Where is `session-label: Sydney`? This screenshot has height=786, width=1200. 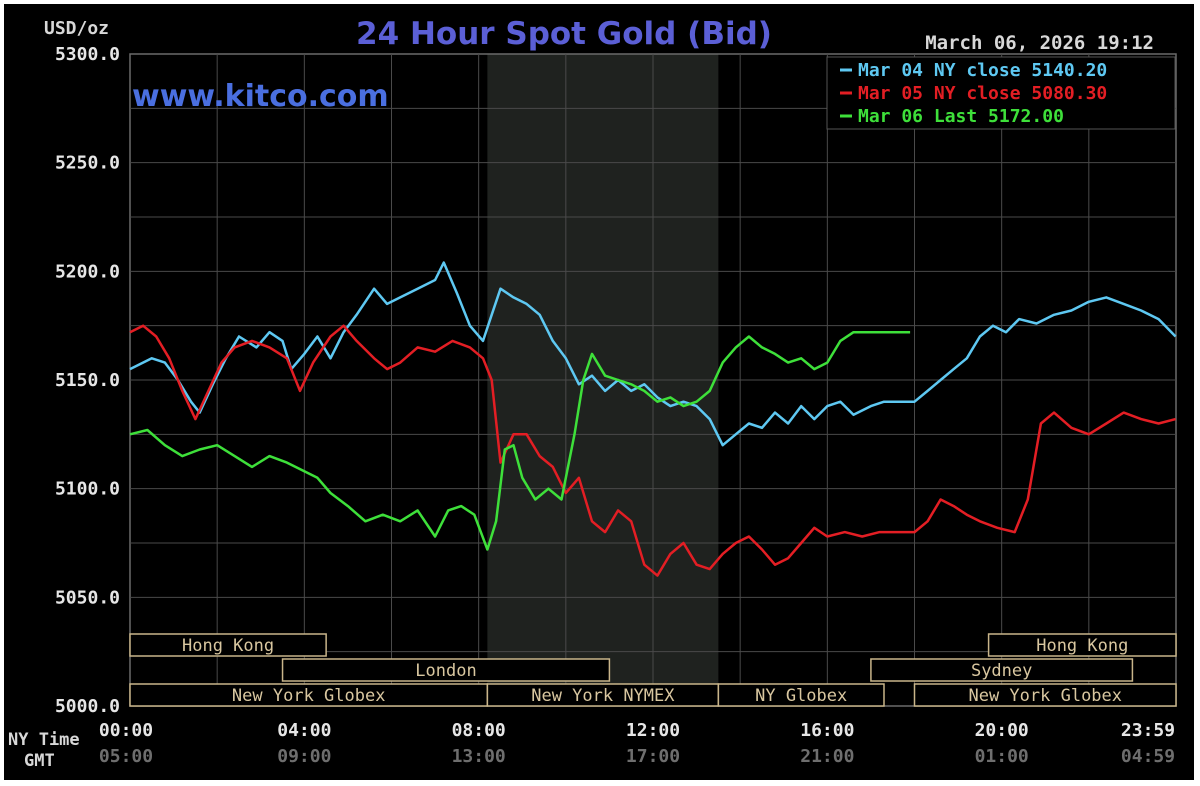
session-label: Sydney is located at coordinates (1001, 671).